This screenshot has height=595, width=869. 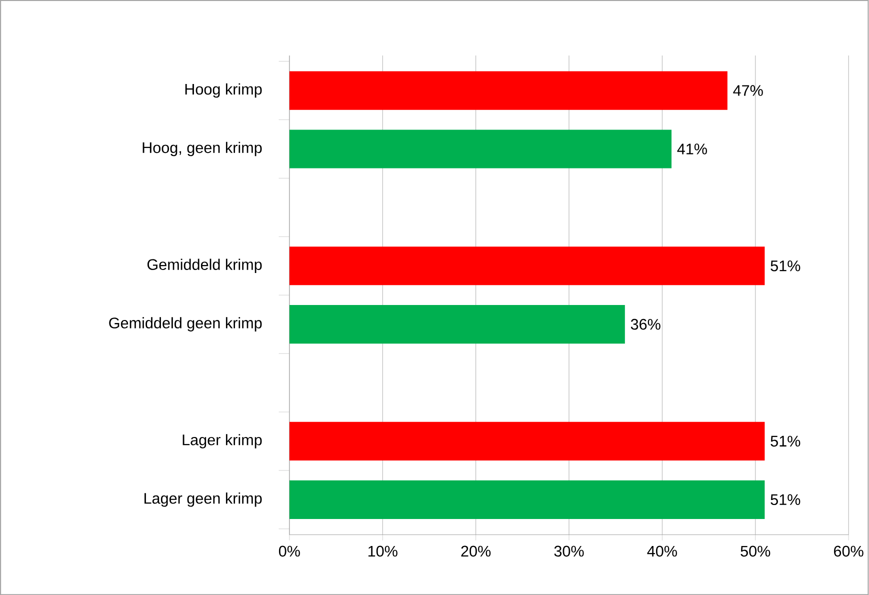 What do you see at coordinates (849, 551) in the screenshot?
I see `x-tick-label: 60%` at bounding box center [849, 551].